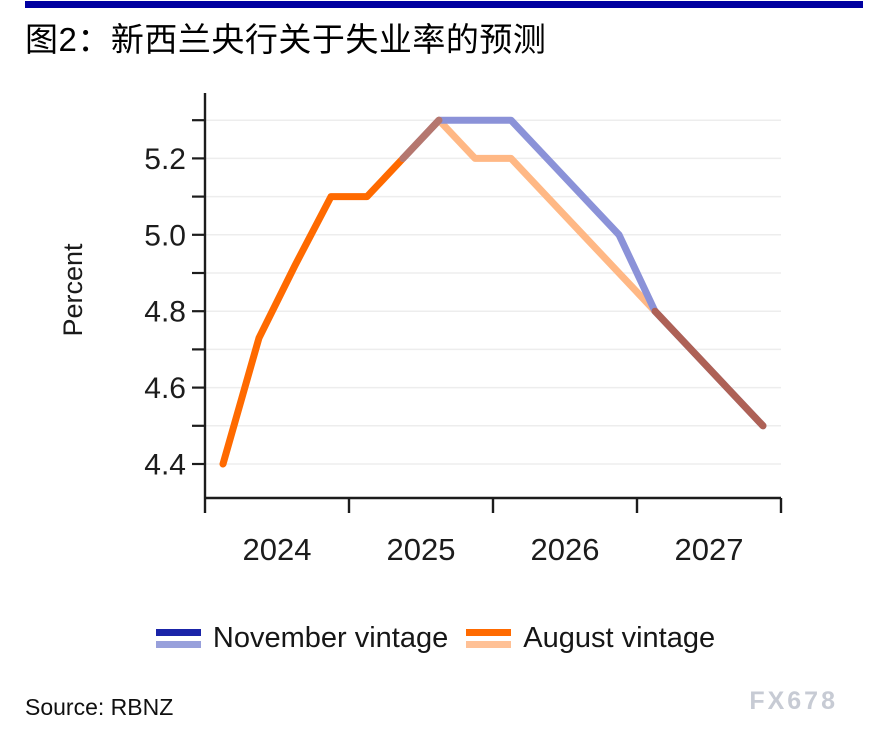 This screenshot has width=871, height=738. Describe the element at coordinates (73, 290) in the screenshot. I see `y-axis-label: Percent` at that location.